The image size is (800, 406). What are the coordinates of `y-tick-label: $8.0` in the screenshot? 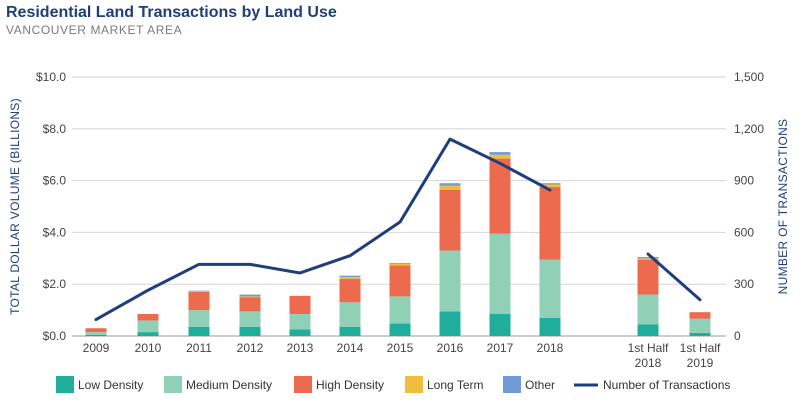 It's located at (55, 129).